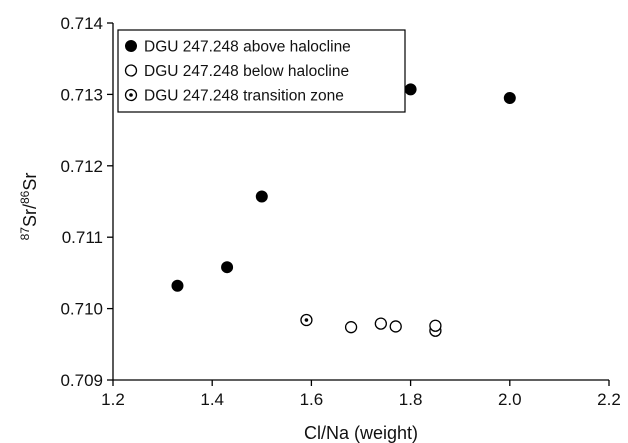 The height and width of the screenshot is (443, 628). Describe the element at coordinates (361, 394) in the screenshot. I see `x-axis-ticks: 1.2 1.4 1.6 1.8 2.0 2.2` at that location.